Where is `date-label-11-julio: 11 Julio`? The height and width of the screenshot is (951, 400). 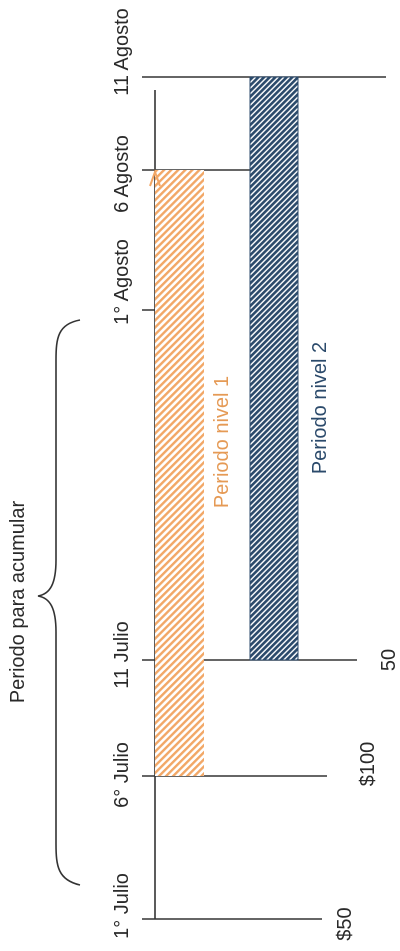
date-label-11-julio: 11 Julio is located at coordinates (122, 654).